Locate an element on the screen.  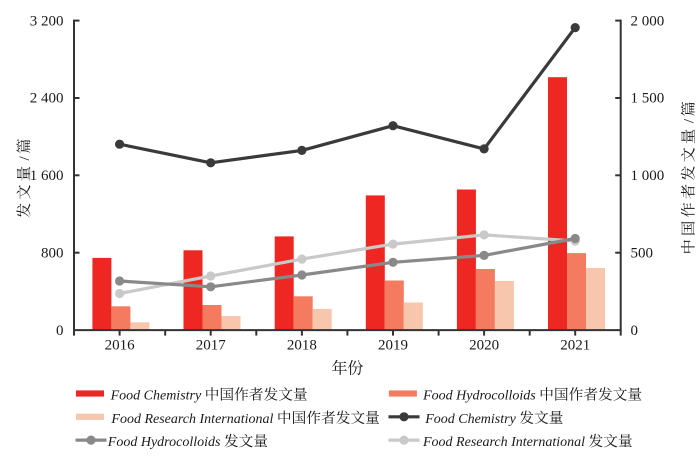
svg-text: 1 600 is located at coordinates (47, 176).